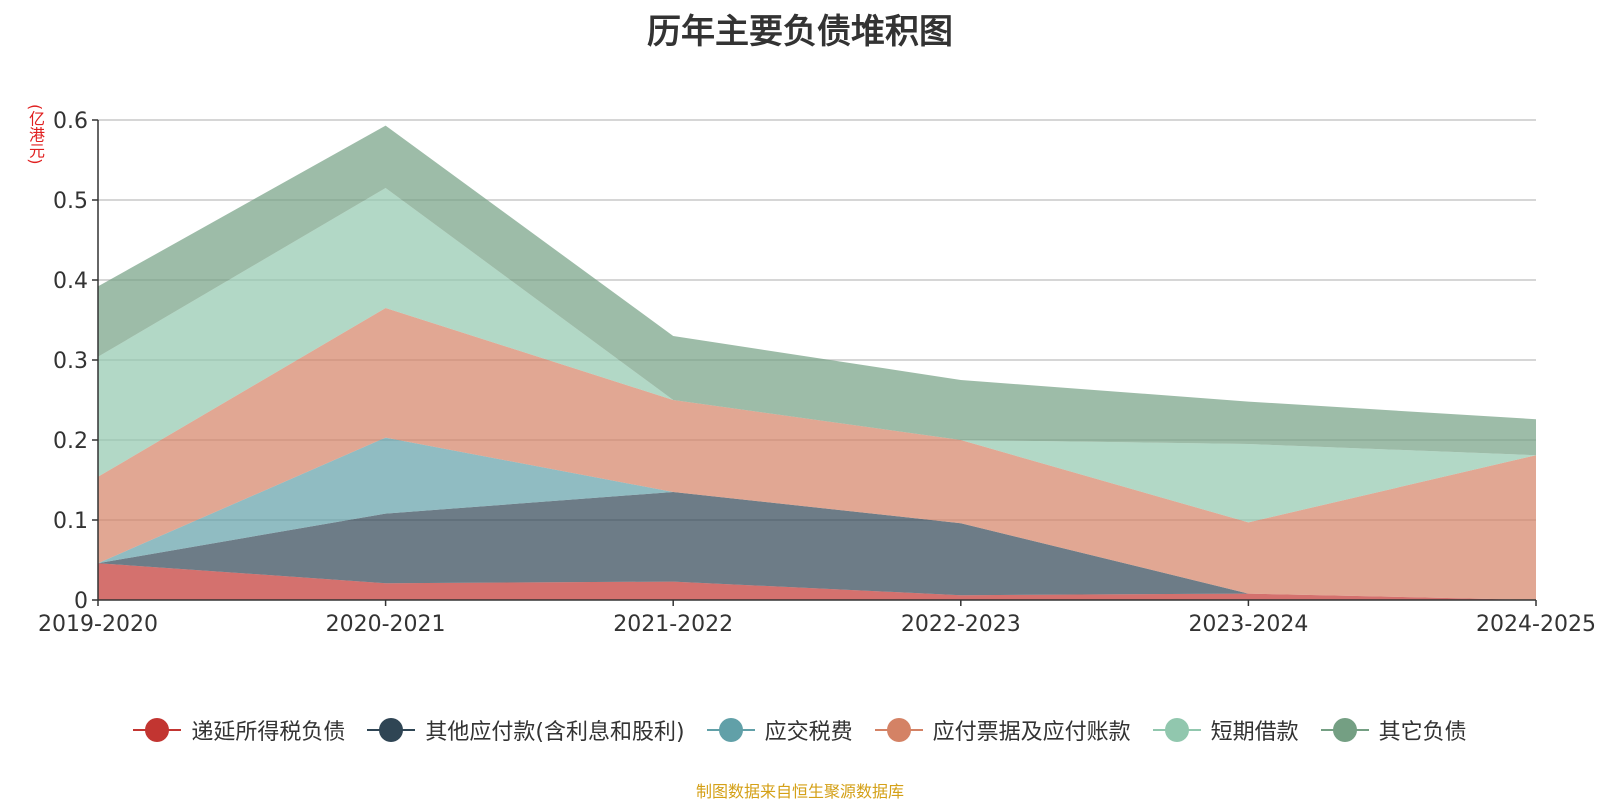  I want to click on legend-label: 其他应付款(含利息和股利), so click(555, 732).